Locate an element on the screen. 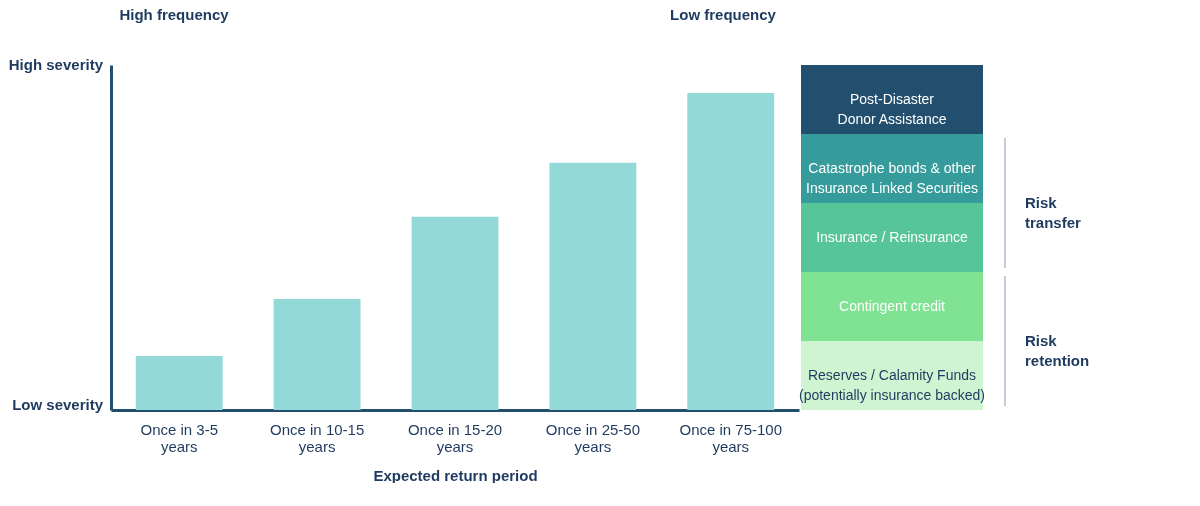 The height and width of the screenshot is (506, 1200). category-label: Catastrophe bonds & other Insurance Linked Securities is located at coordinates (892, 177).